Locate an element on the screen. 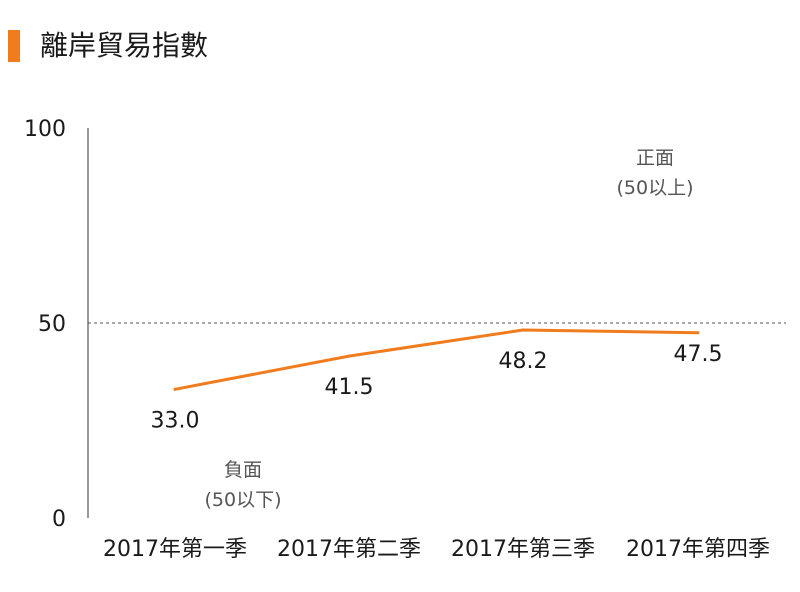 This screenshot has height=592, width=800. chart-title: 離岸貿易指數 is located at coordinates (124, 45).